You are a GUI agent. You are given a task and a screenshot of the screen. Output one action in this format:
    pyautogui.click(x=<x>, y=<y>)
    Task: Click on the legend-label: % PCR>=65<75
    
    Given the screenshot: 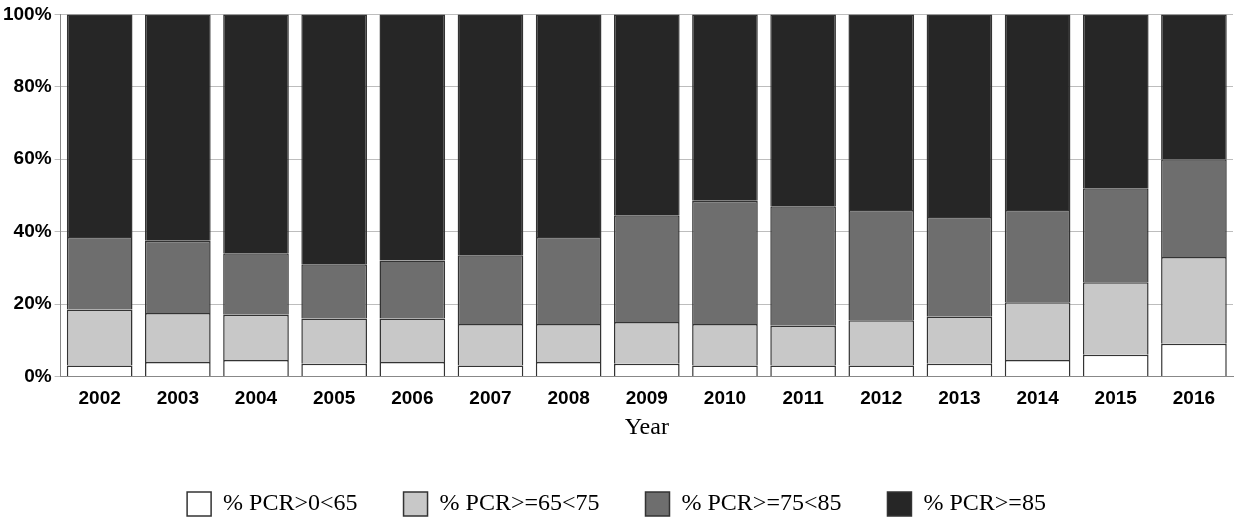 What is the action you would take?
    pyautogui.click(x=519, y=502)
    